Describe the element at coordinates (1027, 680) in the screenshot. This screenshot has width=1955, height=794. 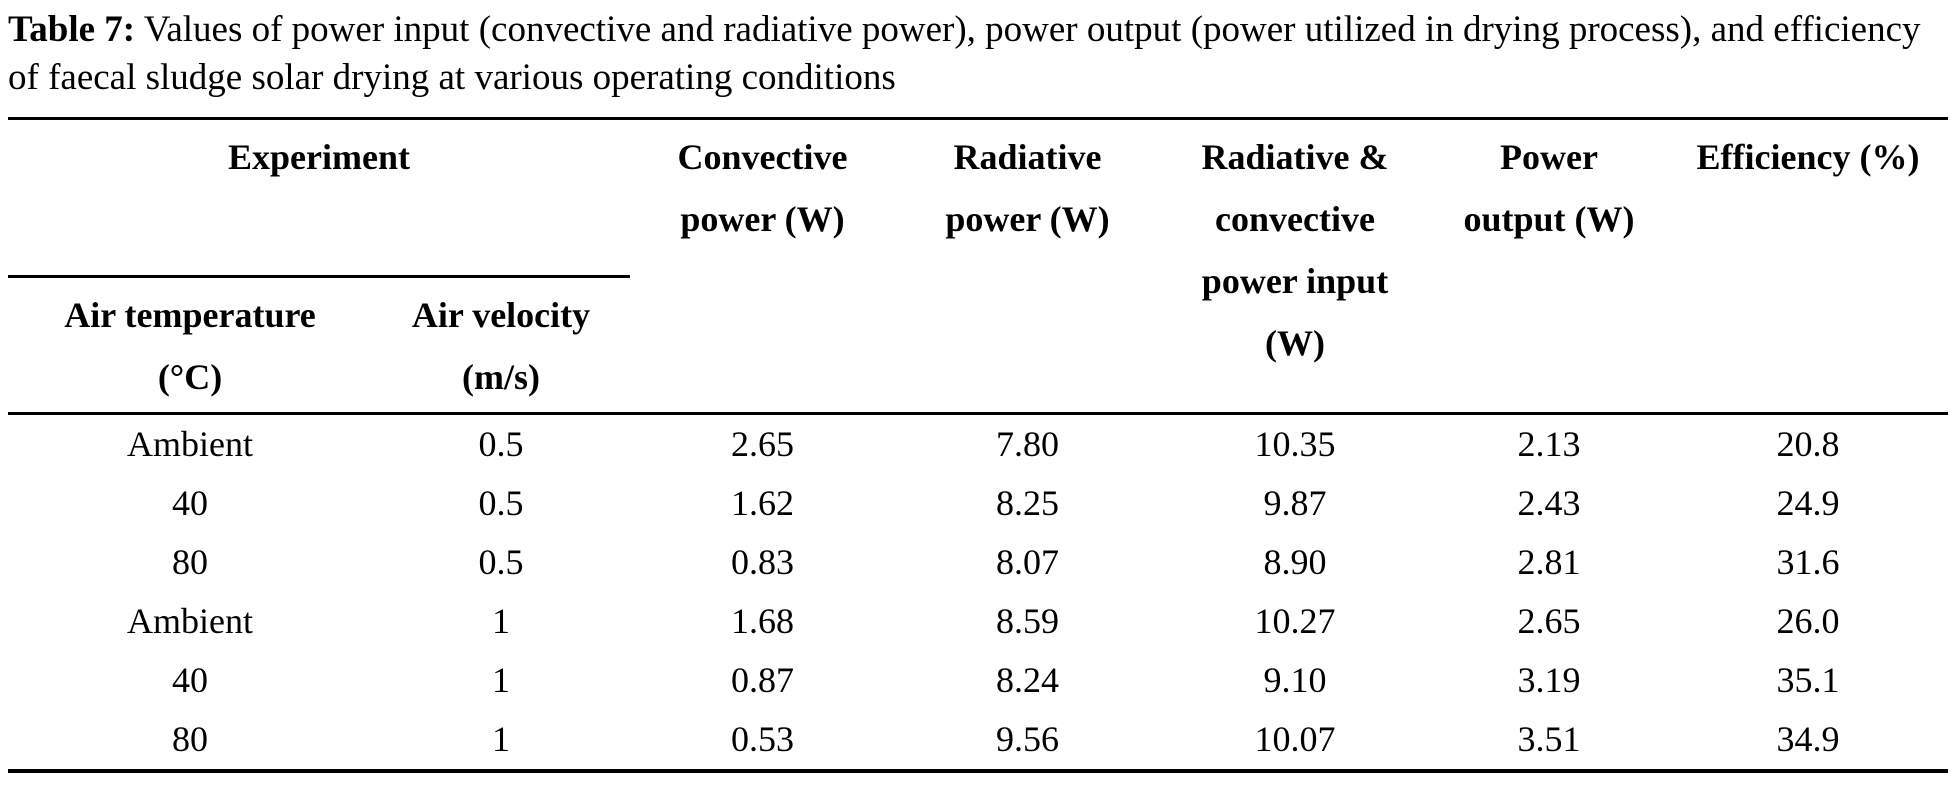
I see `cell-radiative-power: 8.24` at that location.